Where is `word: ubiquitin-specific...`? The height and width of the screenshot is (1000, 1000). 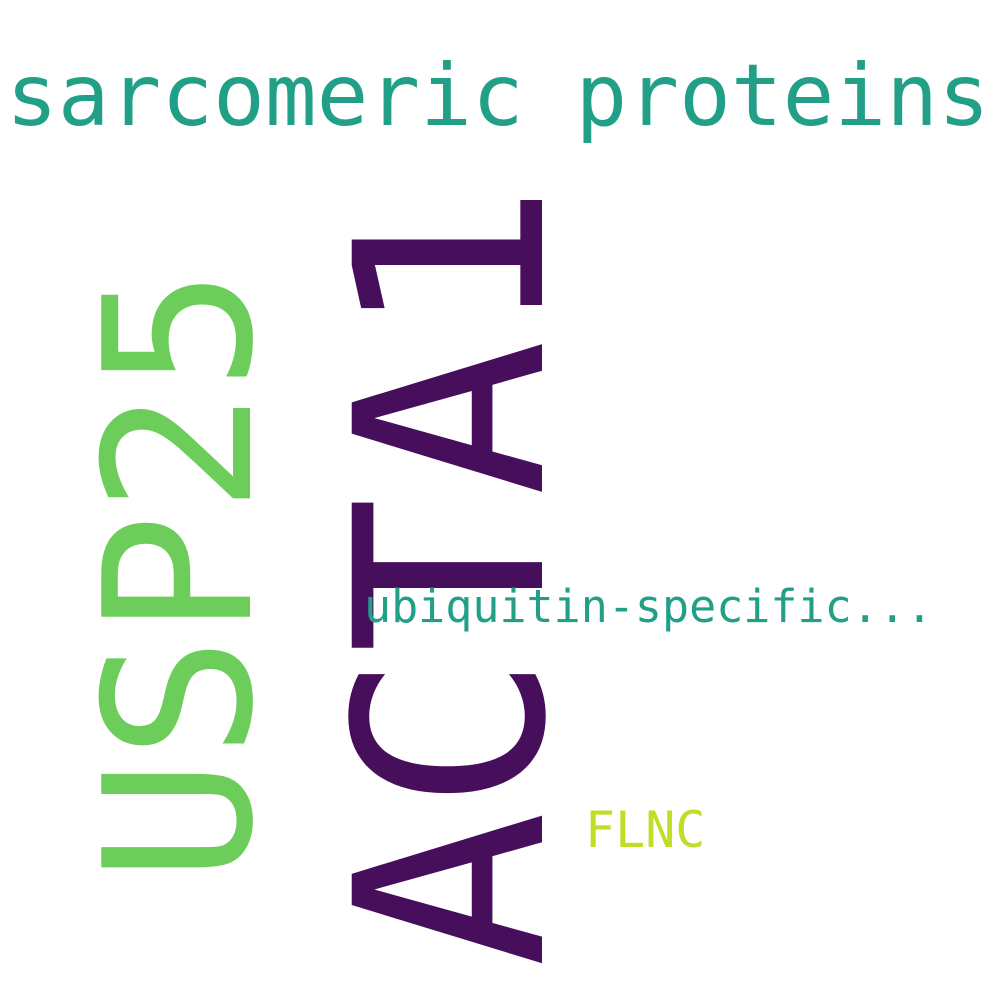
word: ubiquitin-specific... is located at coordinates (648, 606).